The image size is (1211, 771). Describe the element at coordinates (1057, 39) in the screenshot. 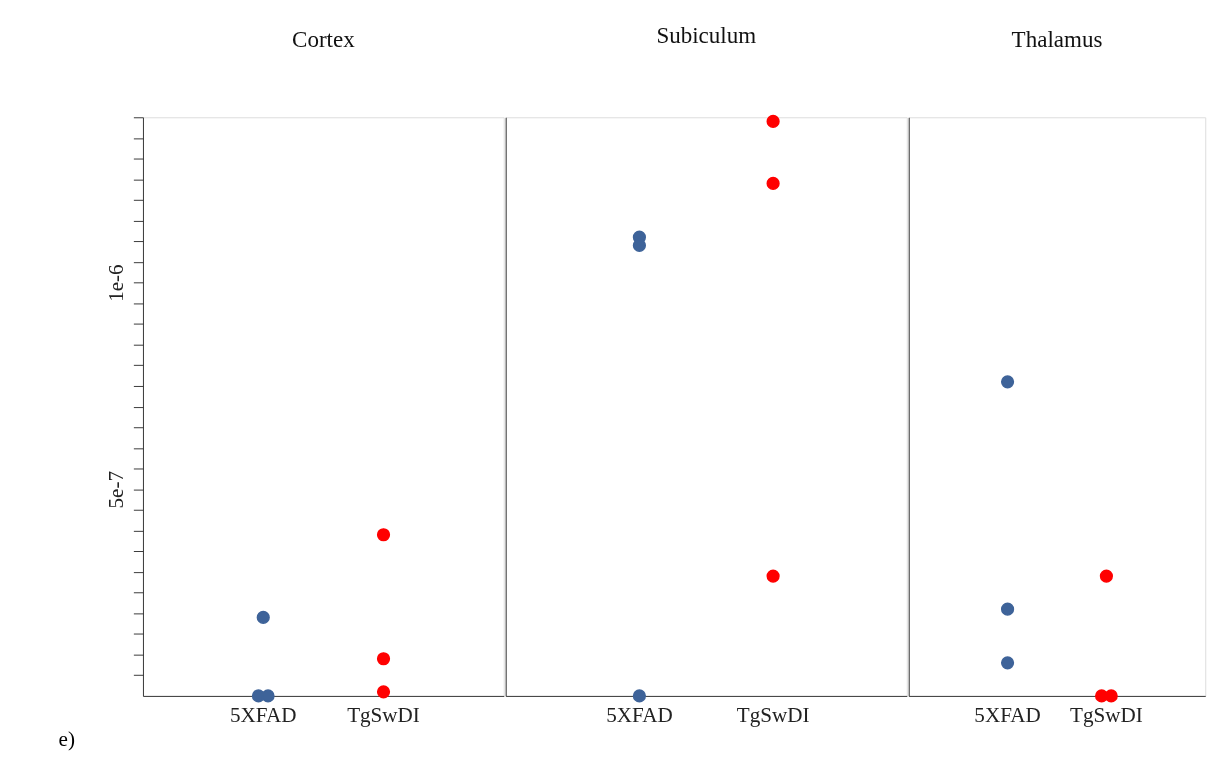

I see `chart-title: Thalamus` at that location.